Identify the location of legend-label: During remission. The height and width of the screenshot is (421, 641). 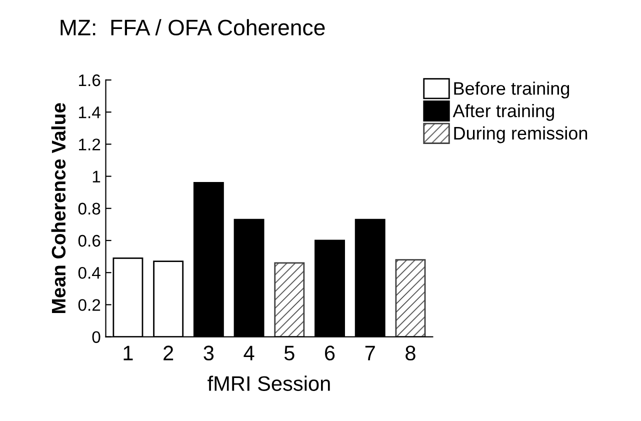
(521, 135).